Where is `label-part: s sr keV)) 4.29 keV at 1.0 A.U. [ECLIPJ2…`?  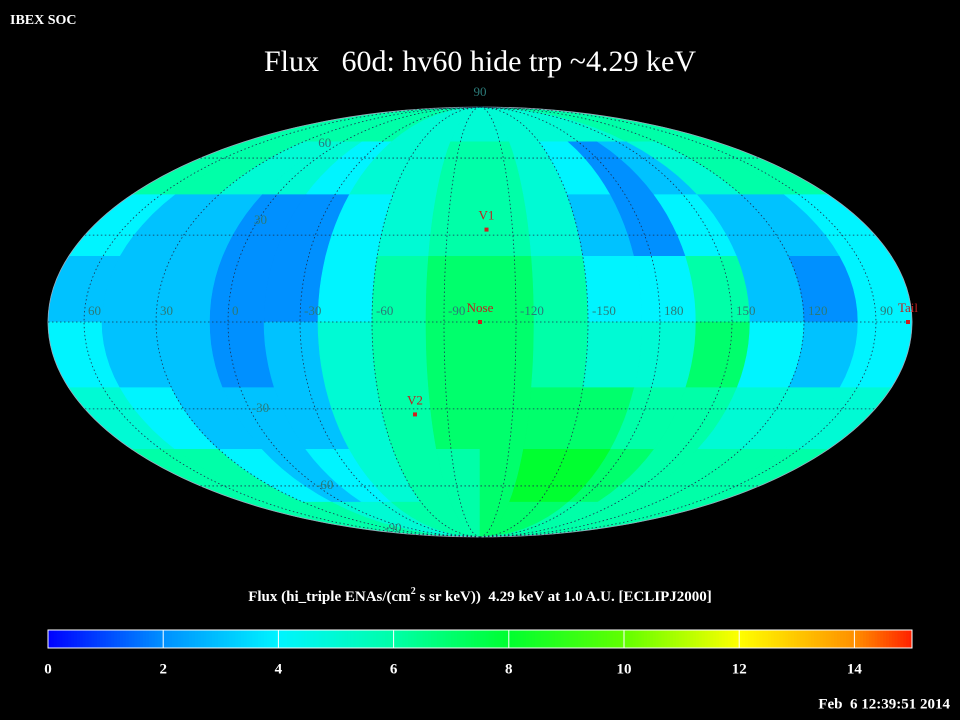
label-part: s sr keV)) 4.29 keV at 1.0 A.U. [ECLIPJ2… is located at coordinates (564, 597).